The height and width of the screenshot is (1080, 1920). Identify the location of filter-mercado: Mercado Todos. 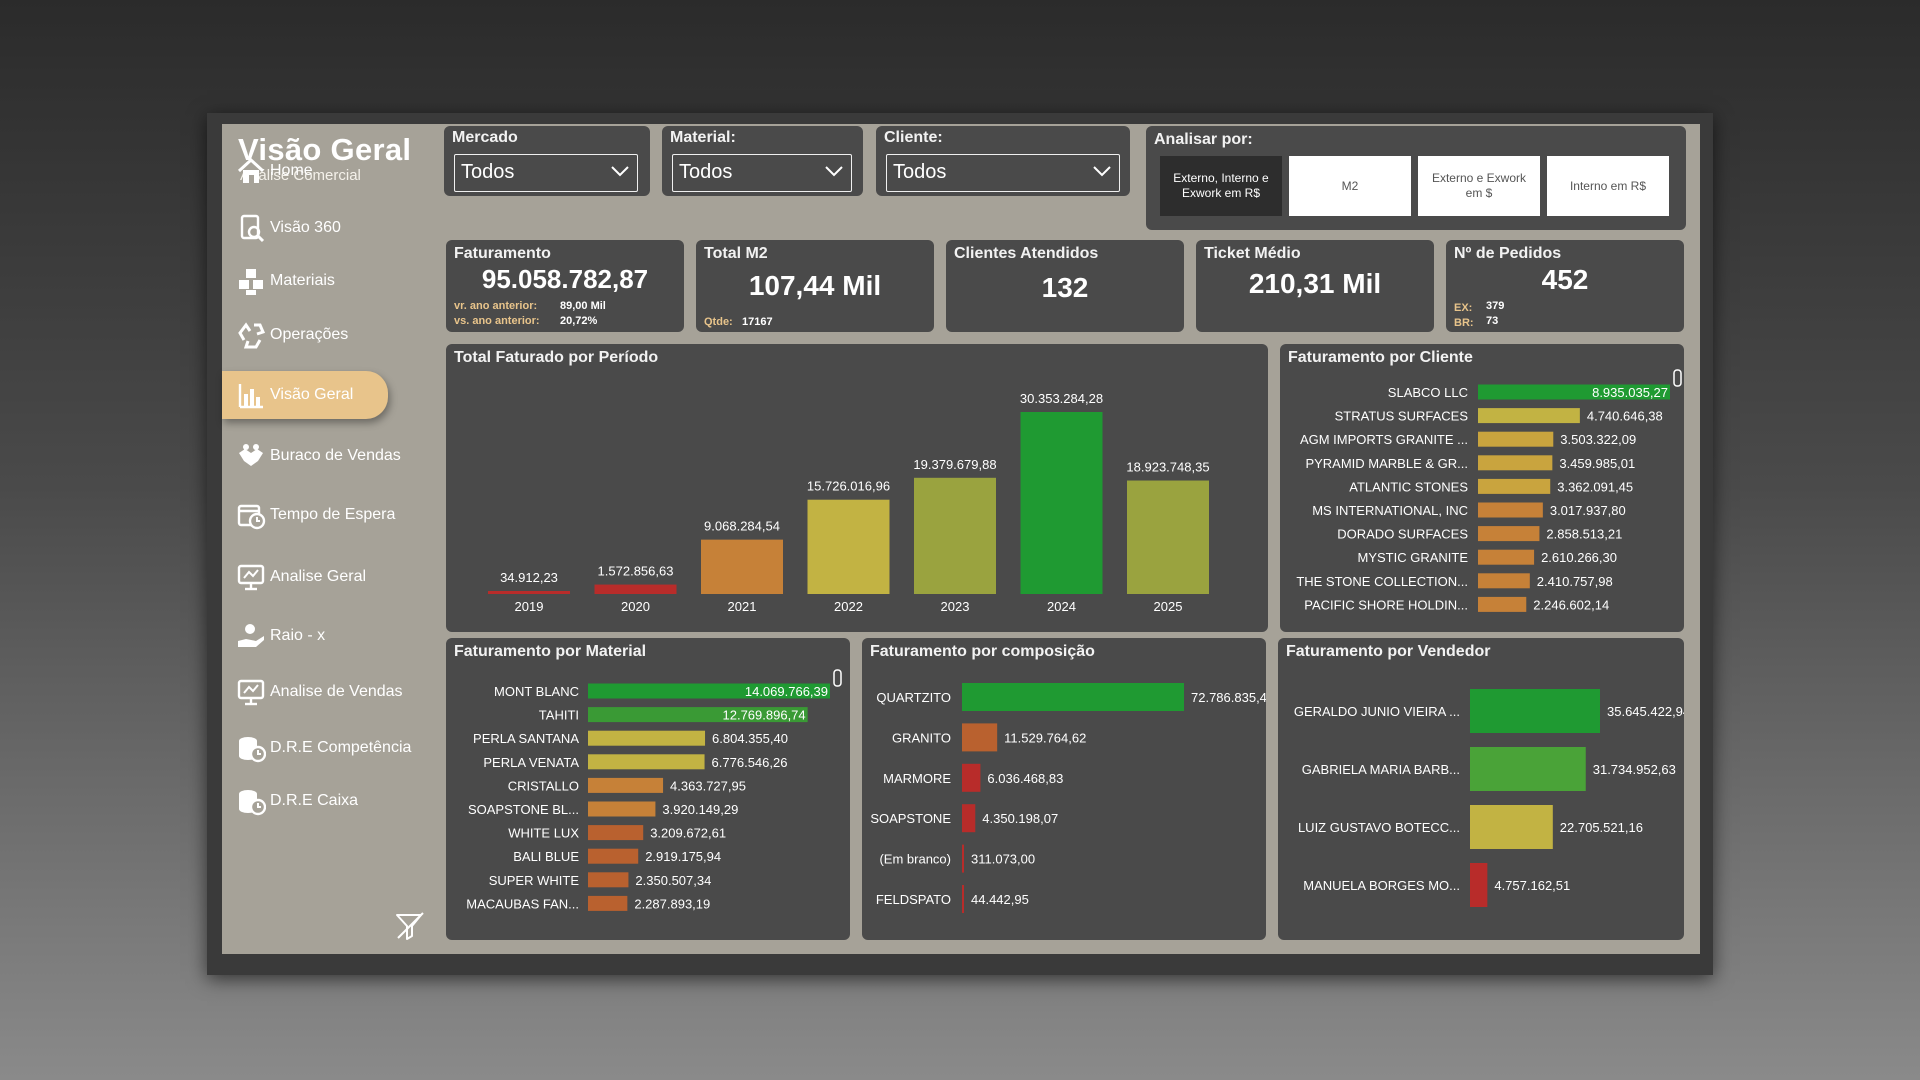
(547, 161).